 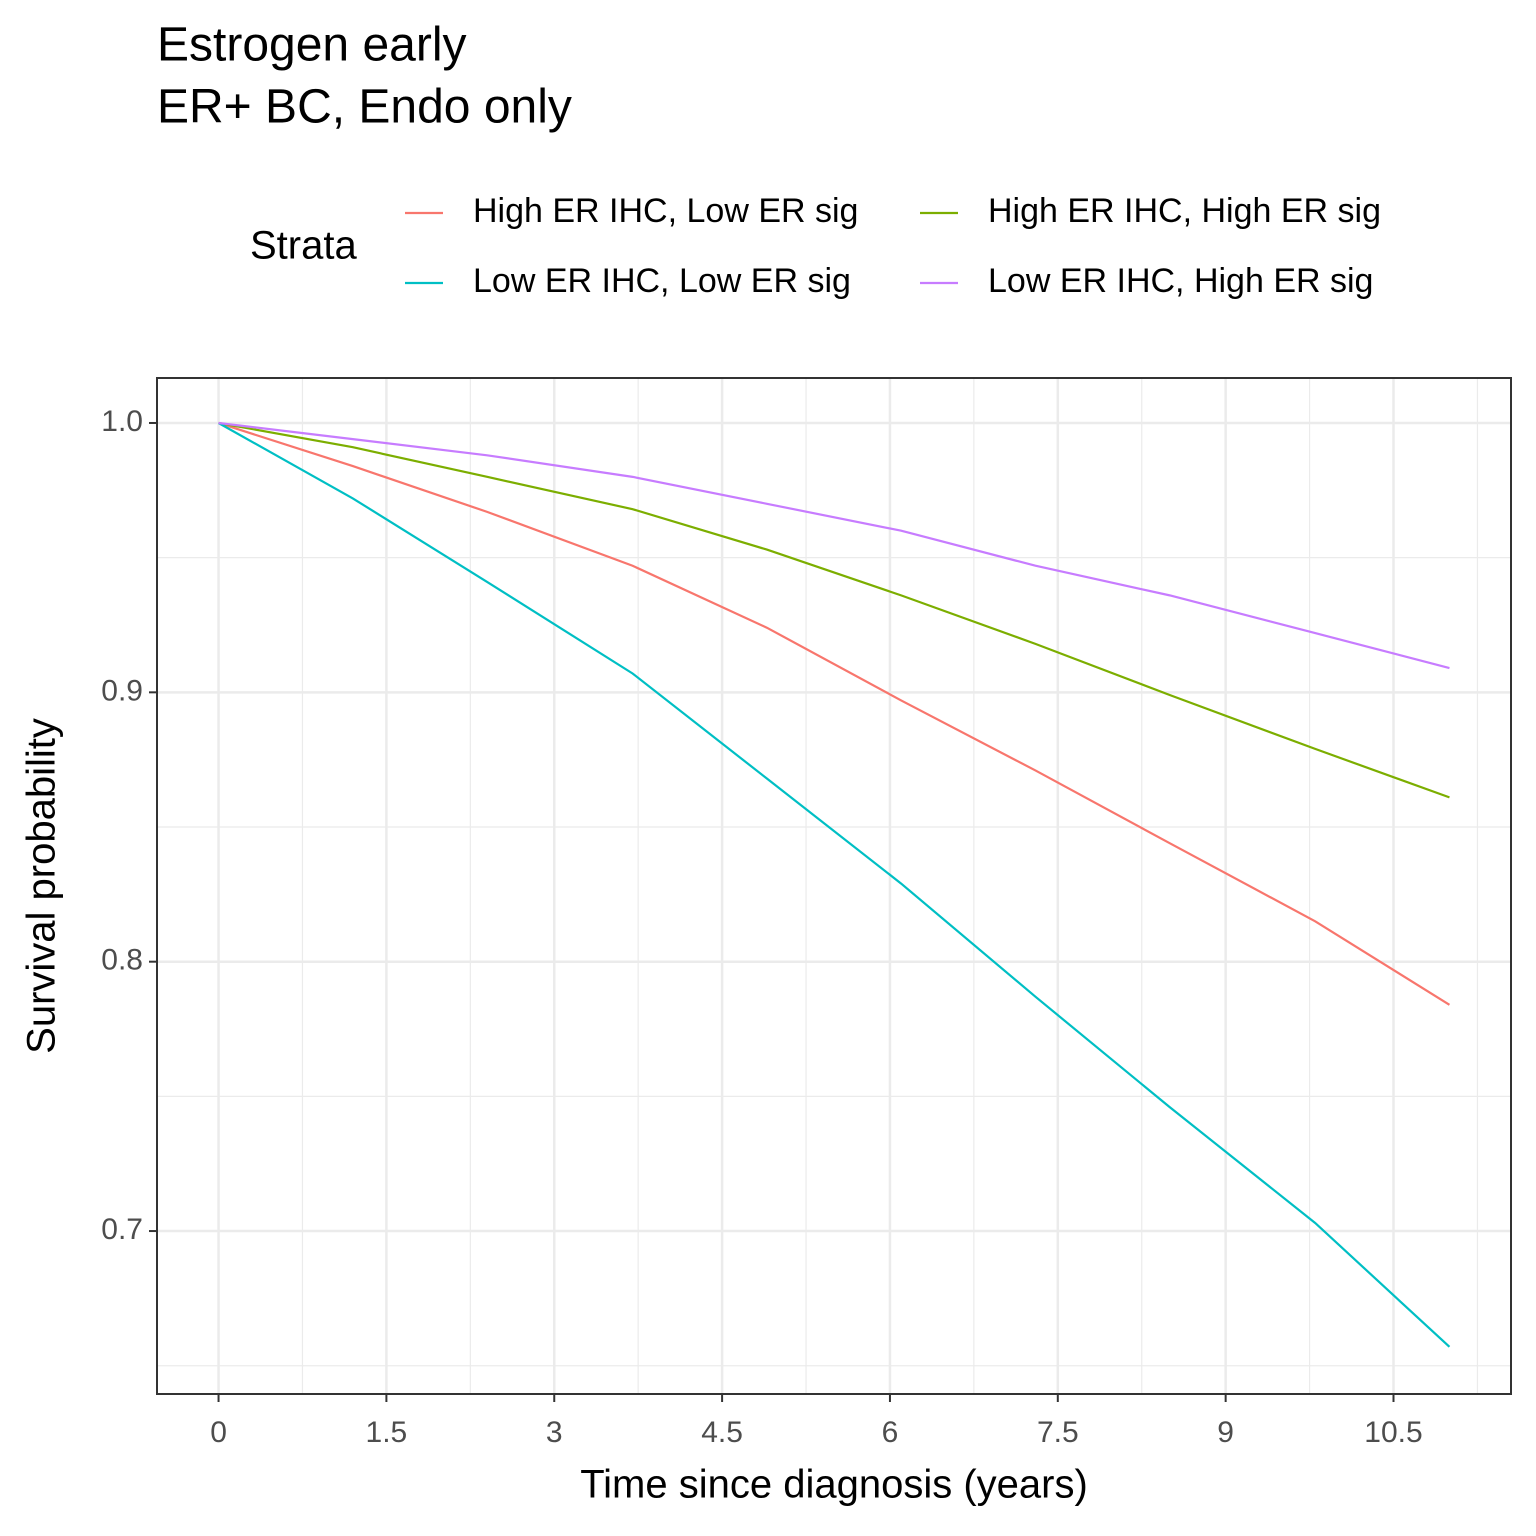 I want to click on x-tick-label: 3, so click(x=554, y=1432).